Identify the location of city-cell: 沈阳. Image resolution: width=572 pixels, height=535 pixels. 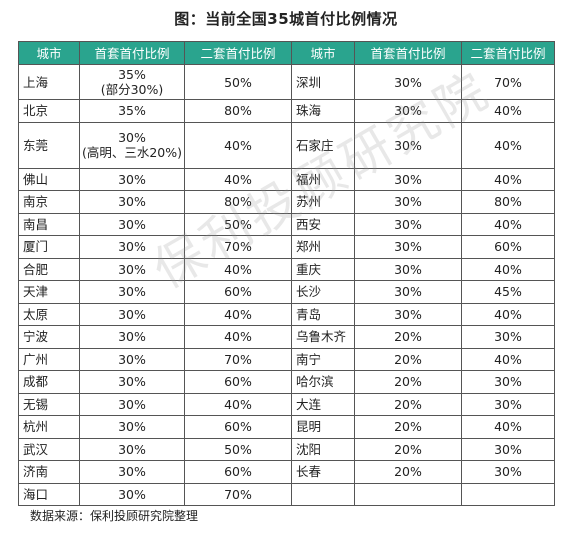
(323, 449).